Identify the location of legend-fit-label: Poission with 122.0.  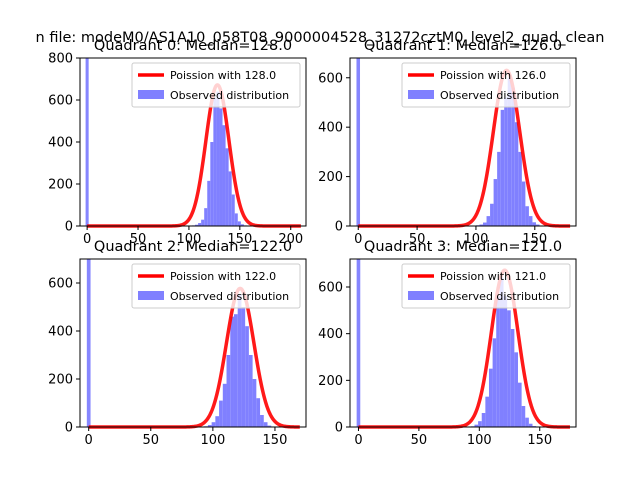
(223, 276).